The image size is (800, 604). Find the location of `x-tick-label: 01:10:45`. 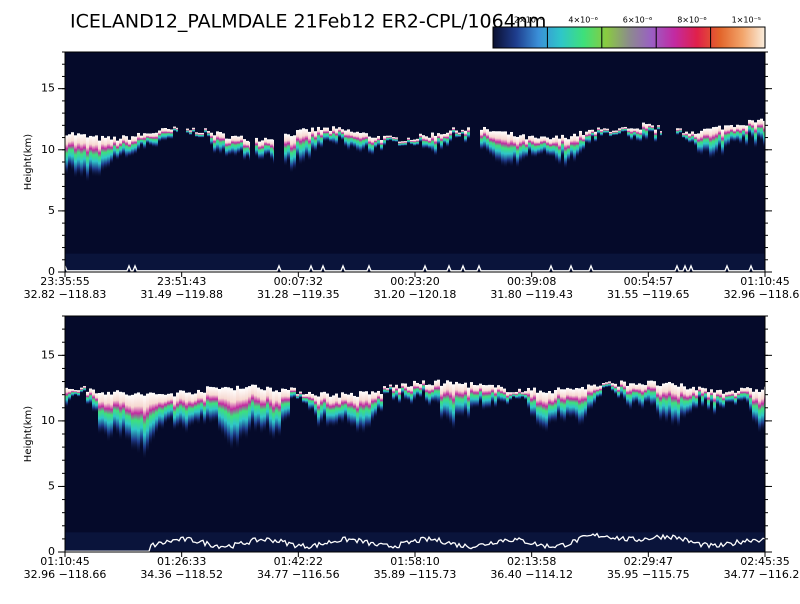

x-tick-label: 01:10:45 is located at coordinates (764, 281).